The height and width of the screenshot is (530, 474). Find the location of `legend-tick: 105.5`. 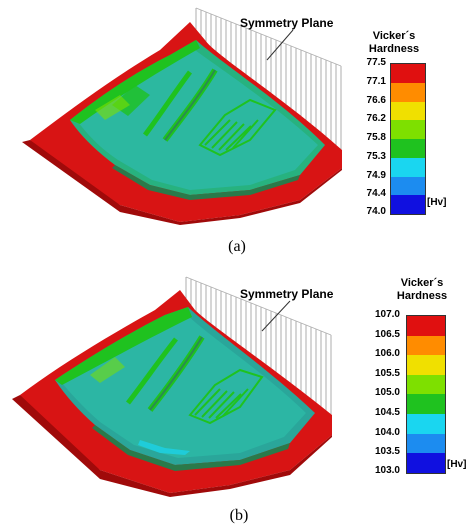

legend-tick: 105.5 is located at coordinates (387, 373).